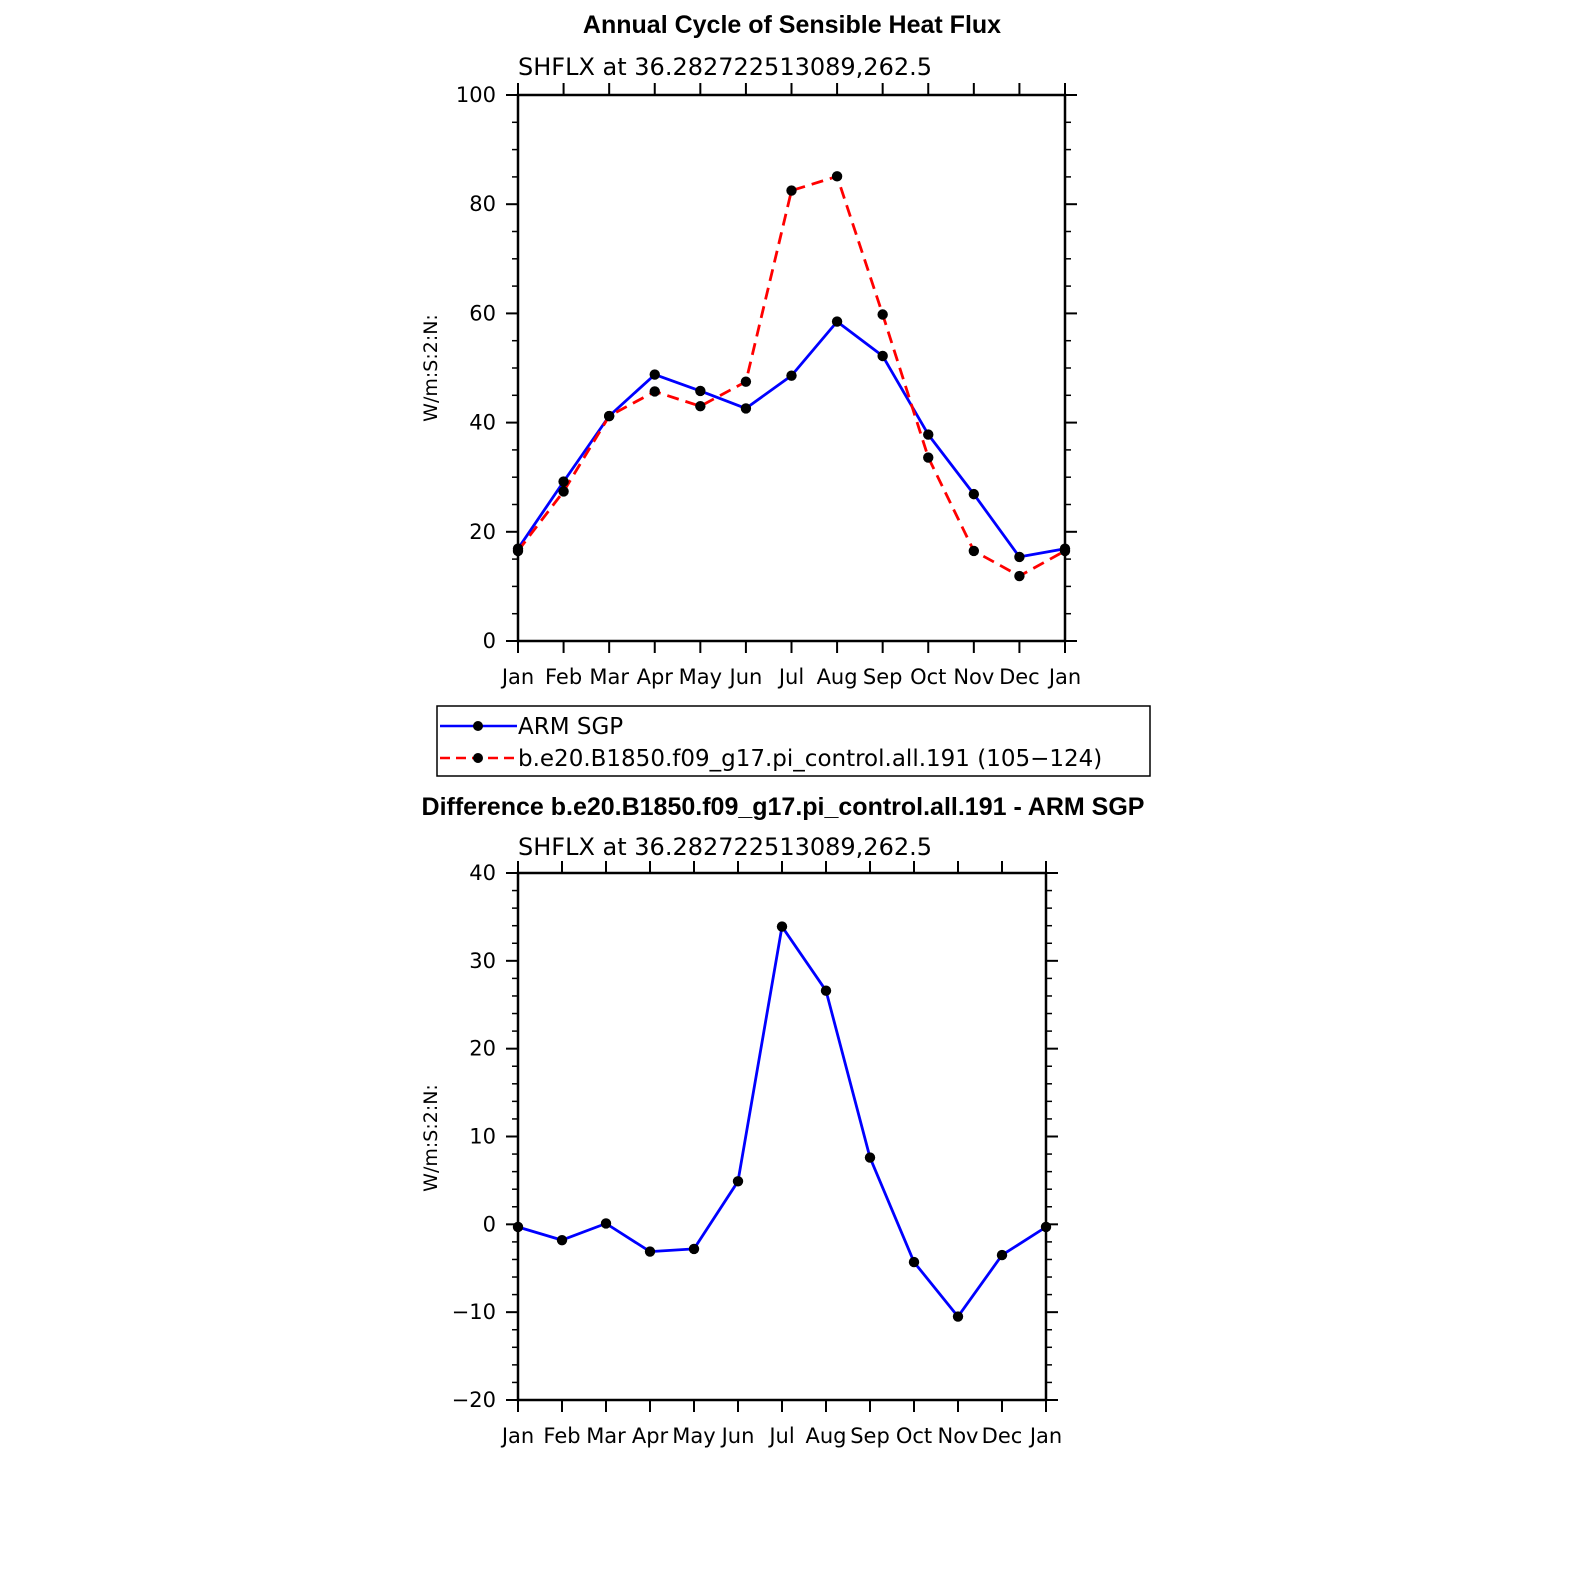  What do you see at coordinates (725, 67) in the screenshot?
I see `chart1-subtitle: SHFLX at 36.282722513089,262.5` at bounding box center [725, 67].